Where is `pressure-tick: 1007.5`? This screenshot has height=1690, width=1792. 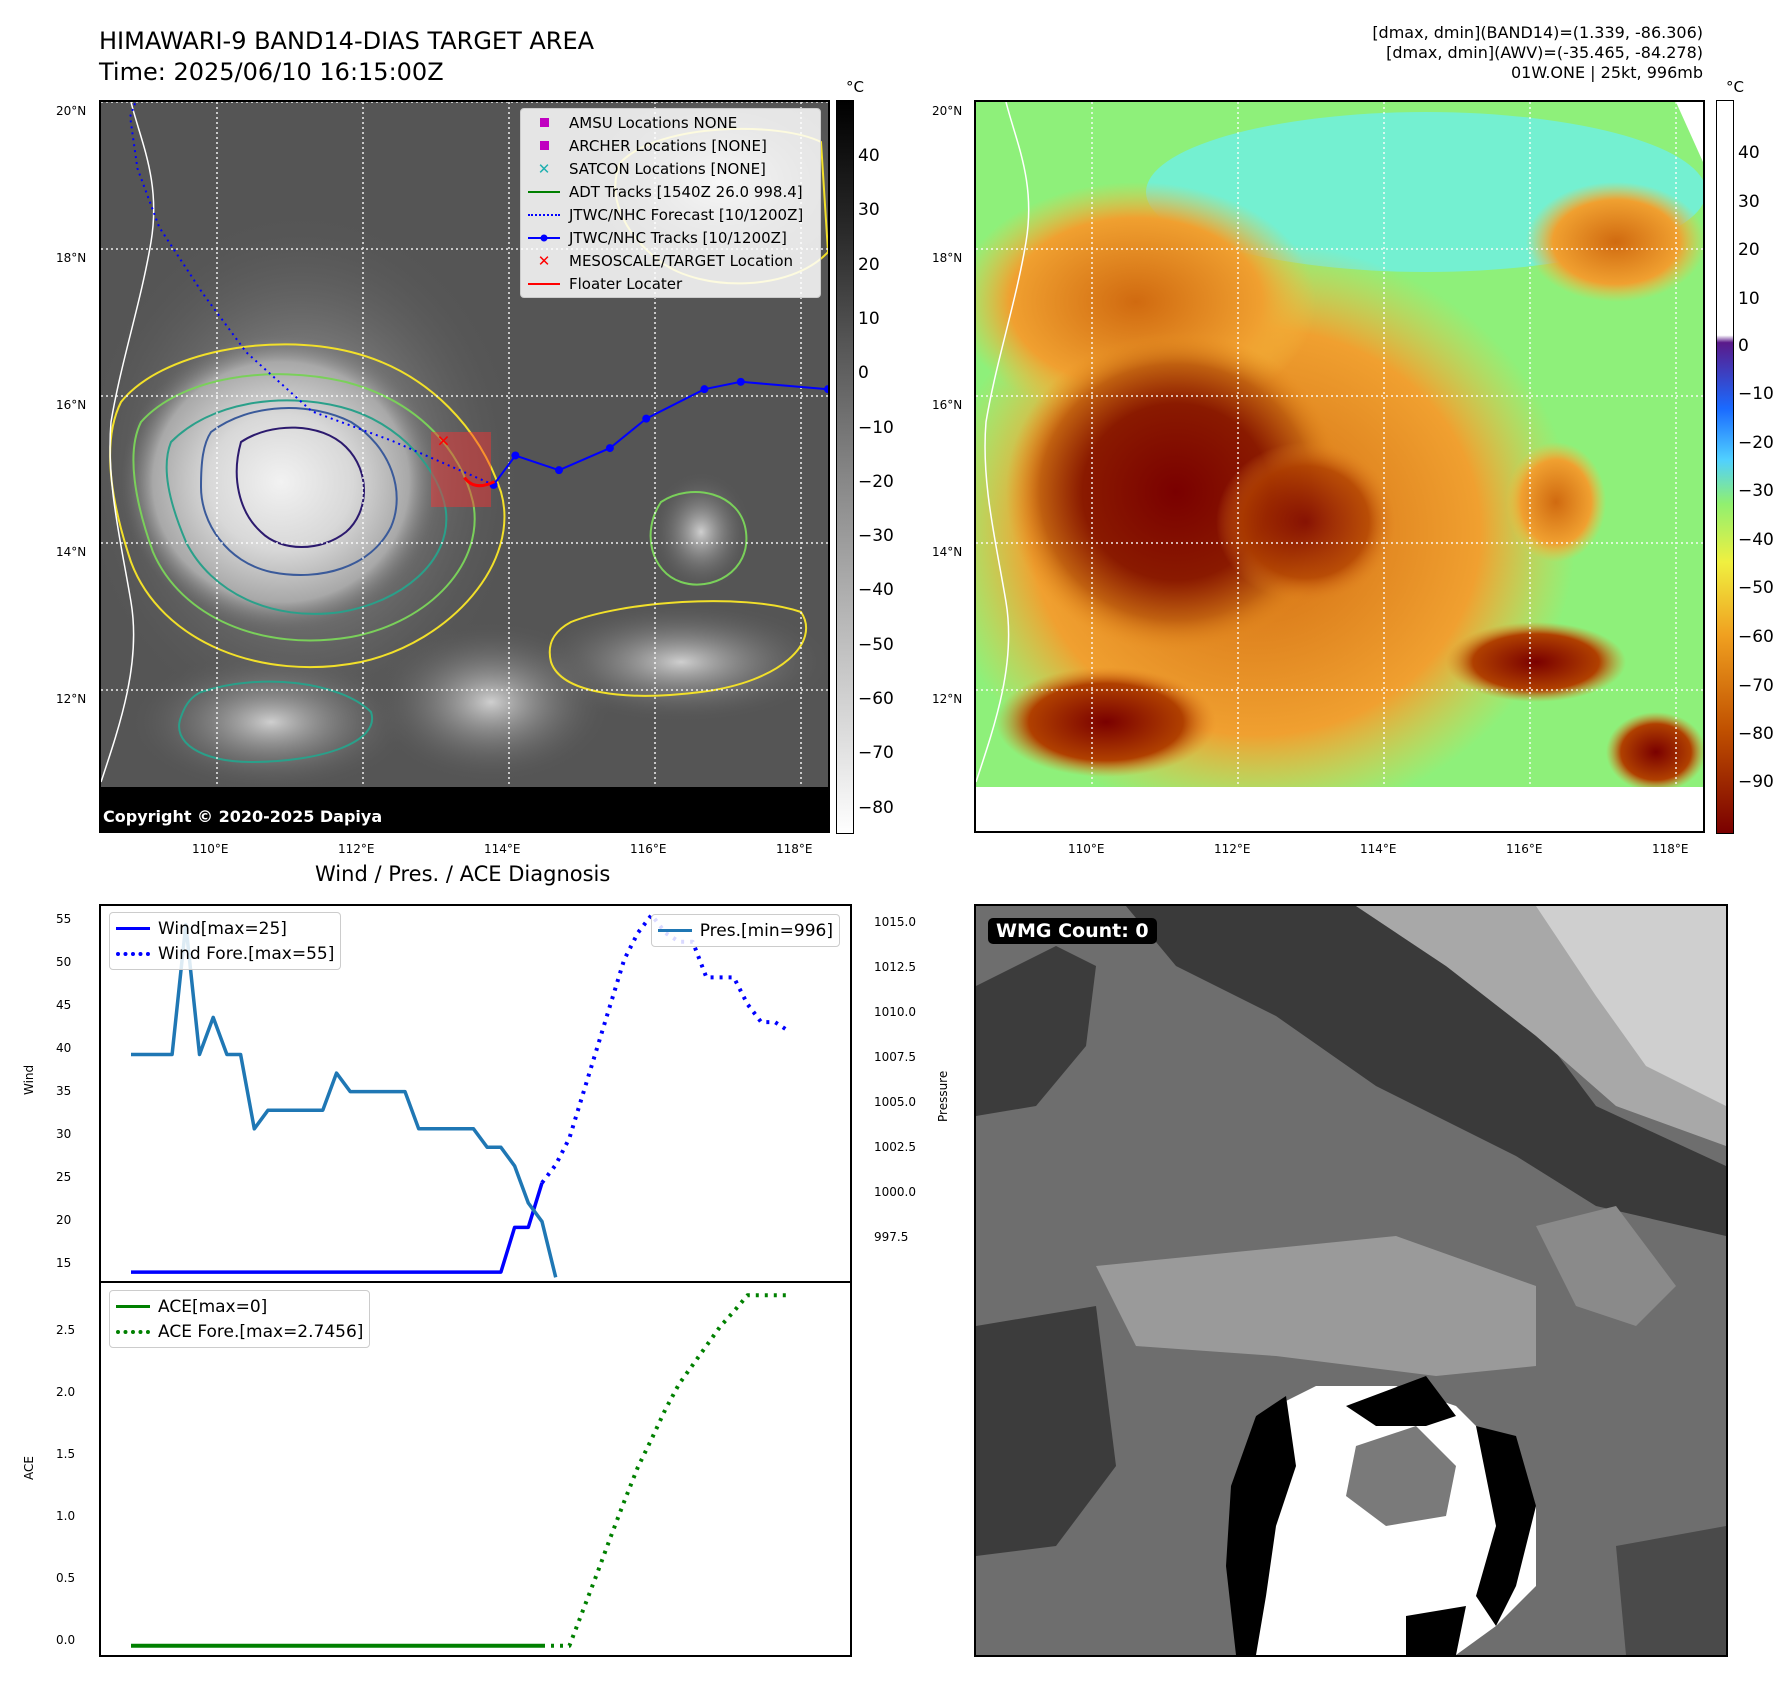
pressure-tick: 1007.5 is located at coordinates (895, 1057).